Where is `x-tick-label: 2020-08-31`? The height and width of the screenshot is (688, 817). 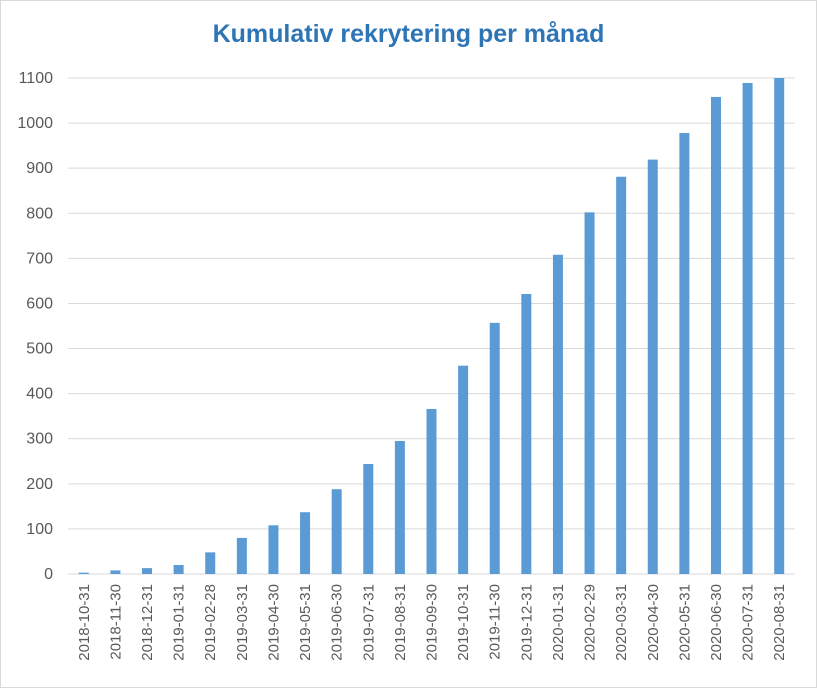 x-tick-label: 2020-08-31 is located at coordinates (779, 622).